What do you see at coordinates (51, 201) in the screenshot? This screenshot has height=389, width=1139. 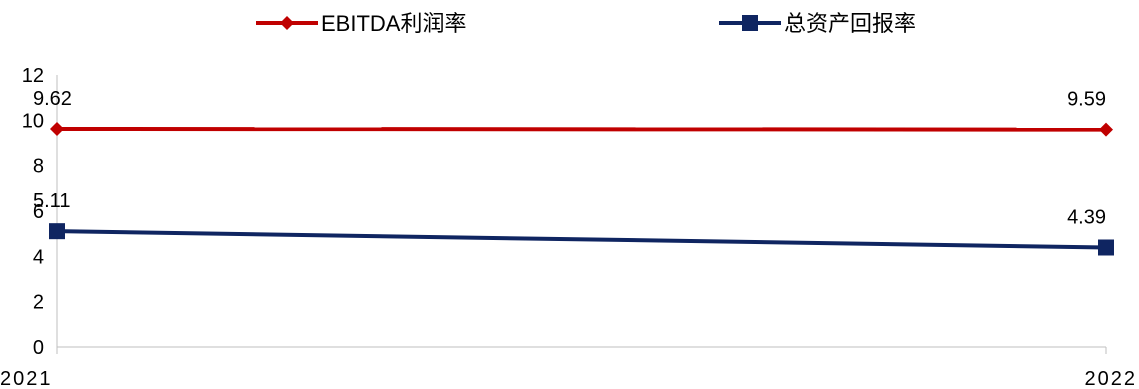 I see `data-label: 5.11` at bounding box center [51, 201].